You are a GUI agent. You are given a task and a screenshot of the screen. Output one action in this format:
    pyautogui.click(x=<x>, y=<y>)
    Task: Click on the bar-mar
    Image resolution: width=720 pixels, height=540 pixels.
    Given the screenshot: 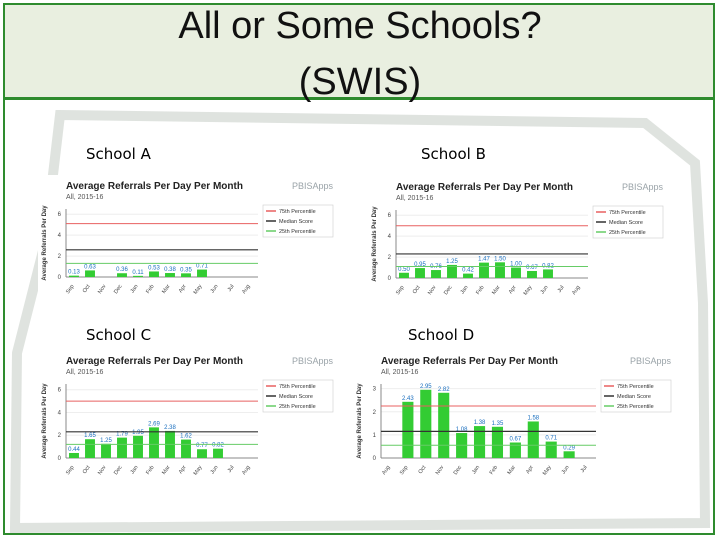 What is the action you would take?
    pyautogui.click(x=170, y=275)
    